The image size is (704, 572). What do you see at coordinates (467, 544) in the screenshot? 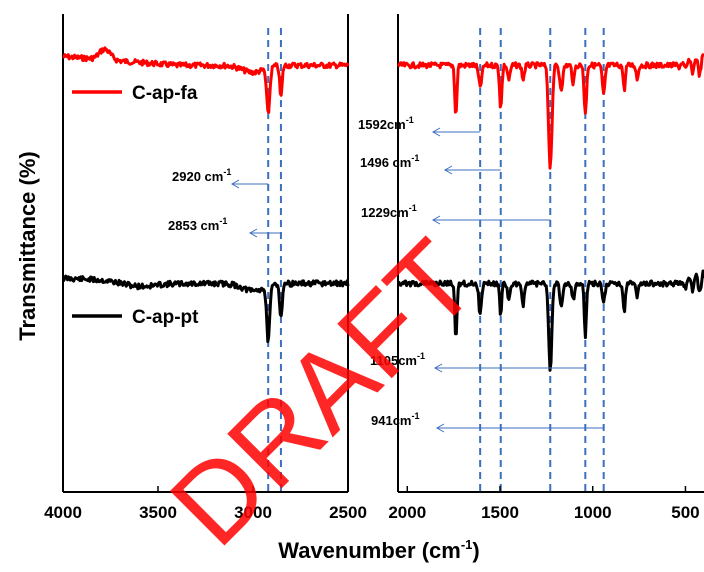
I see `x-axis-title-sup: -1` at bounding box center [467, 544].